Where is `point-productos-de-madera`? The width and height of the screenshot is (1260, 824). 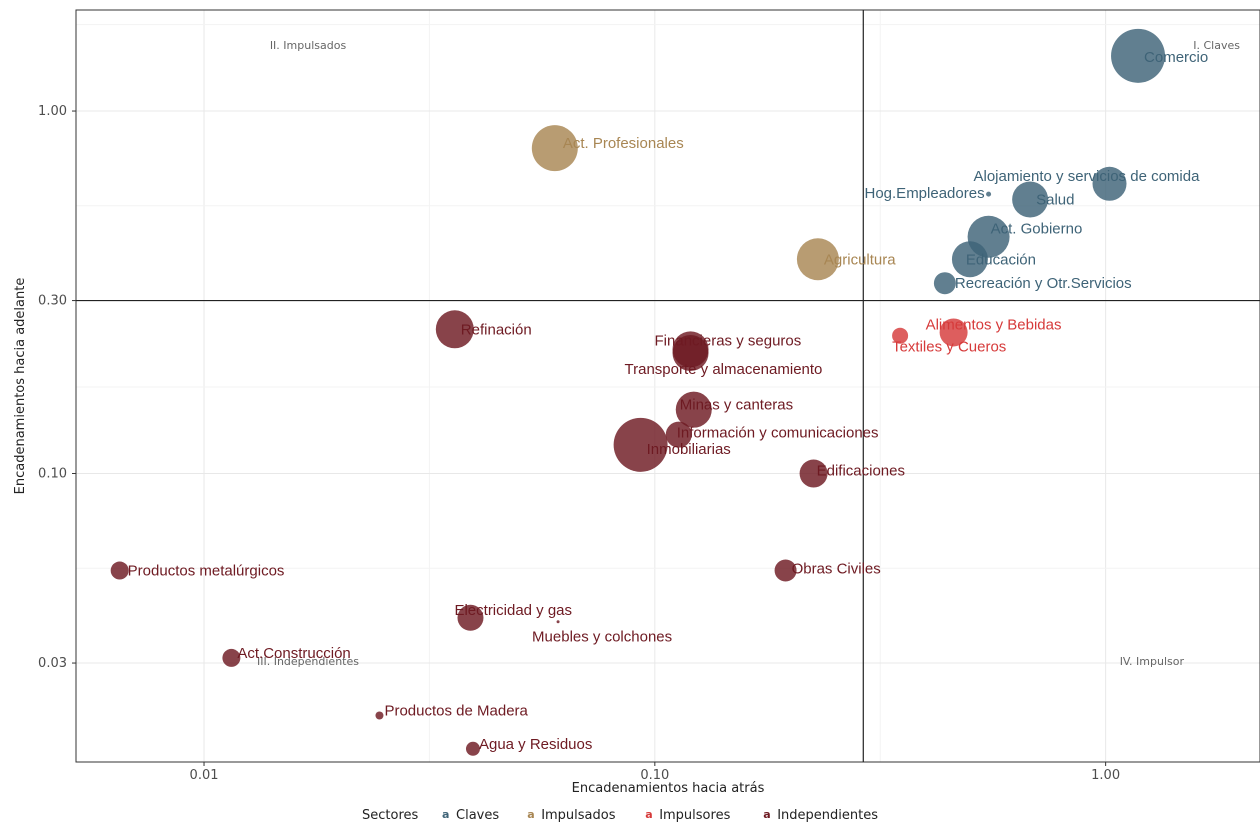 point-productos-de-madera is located at coordinates (379, 715).